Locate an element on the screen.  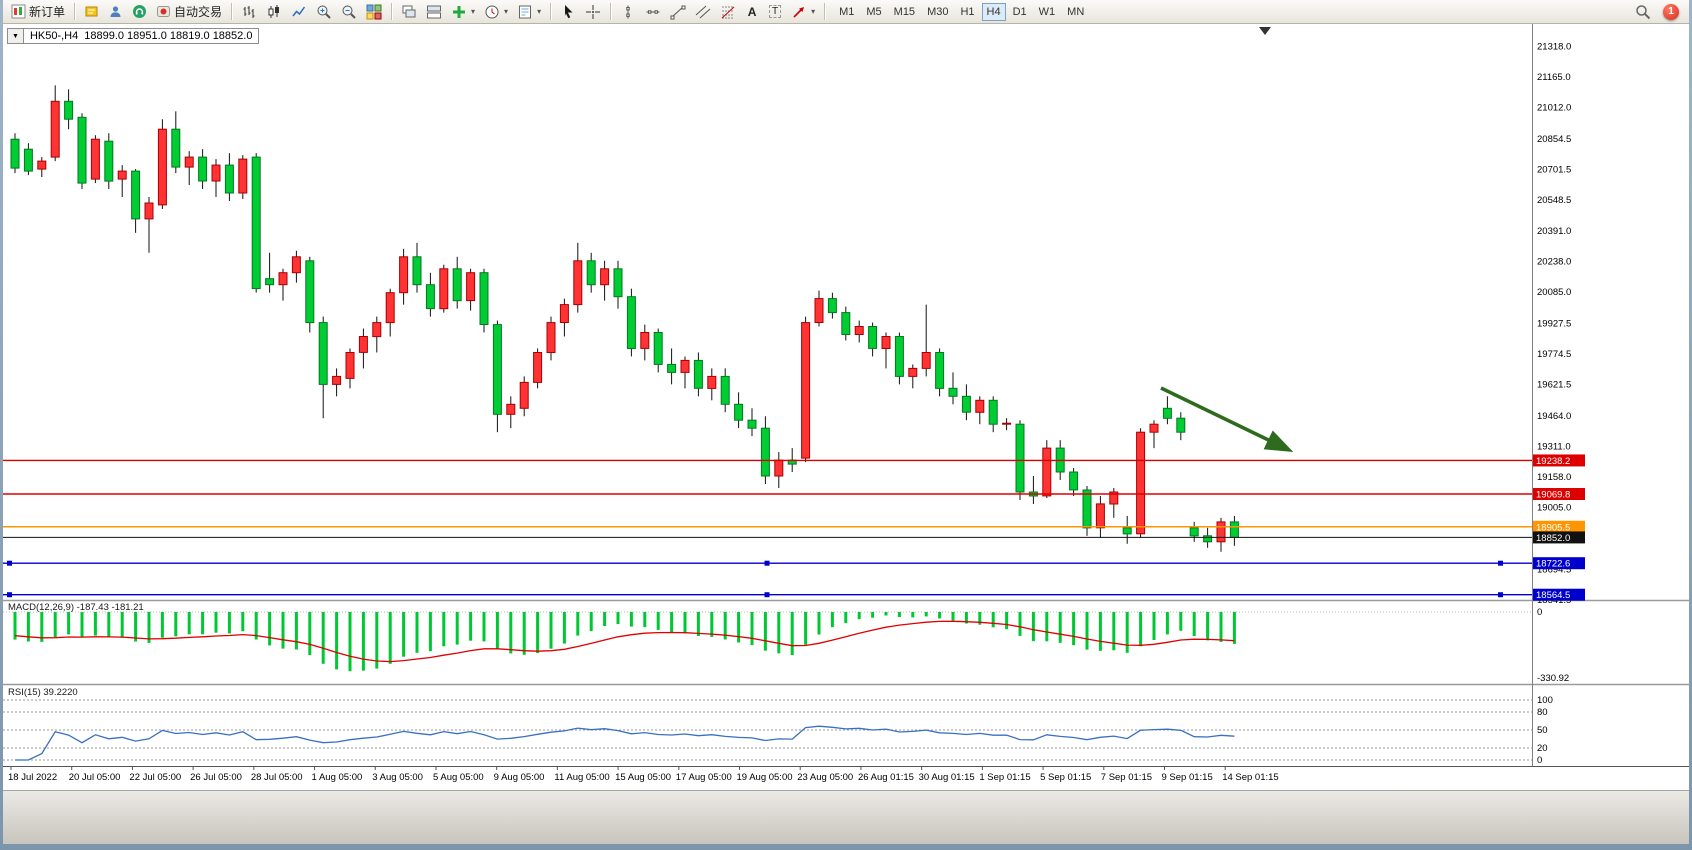
symbol-ohlc-values: 18899.0 18951.0 18819.0 18852.0 is located at coordinates (168, 36).